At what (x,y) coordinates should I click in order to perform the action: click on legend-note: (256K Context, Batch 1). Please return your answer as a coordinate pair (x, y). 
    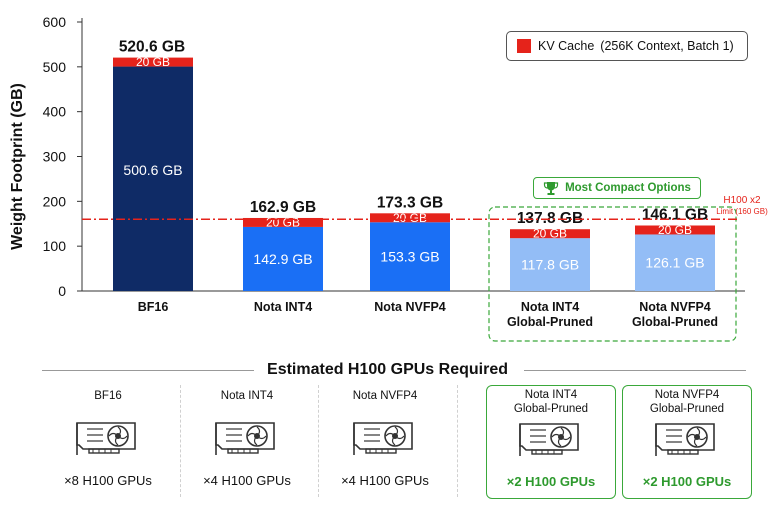
    Looking at the image, I should click on (667, 46).